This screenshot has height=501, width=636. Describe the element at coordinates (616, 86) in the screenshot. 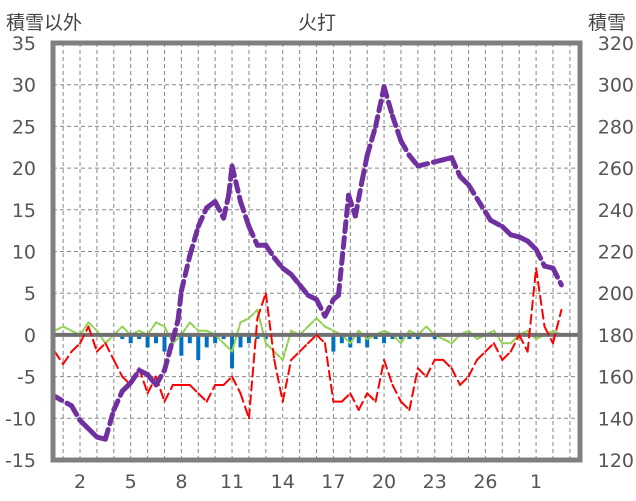

I see `right-tick-label: 300` at that location.